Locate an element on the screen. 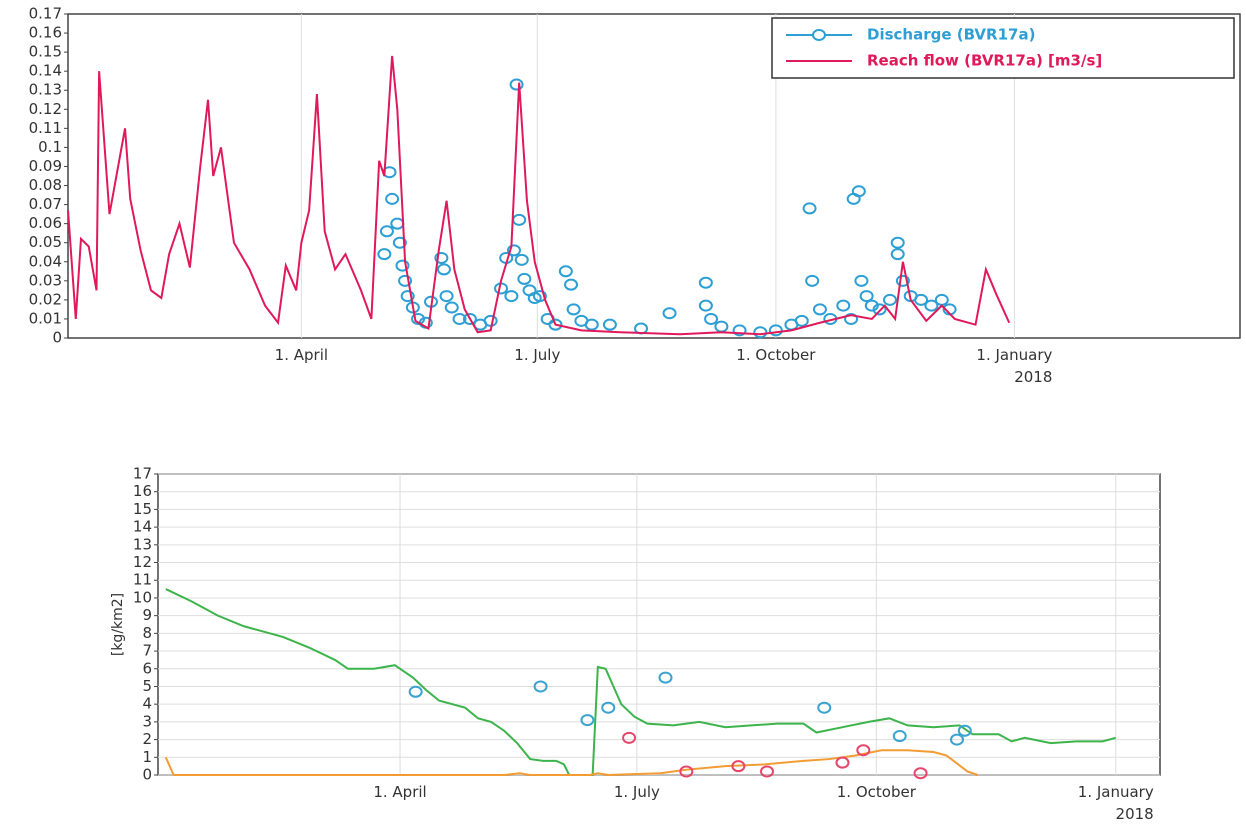  y-tick-label: 0.13 is located at coordinates (45, 90).